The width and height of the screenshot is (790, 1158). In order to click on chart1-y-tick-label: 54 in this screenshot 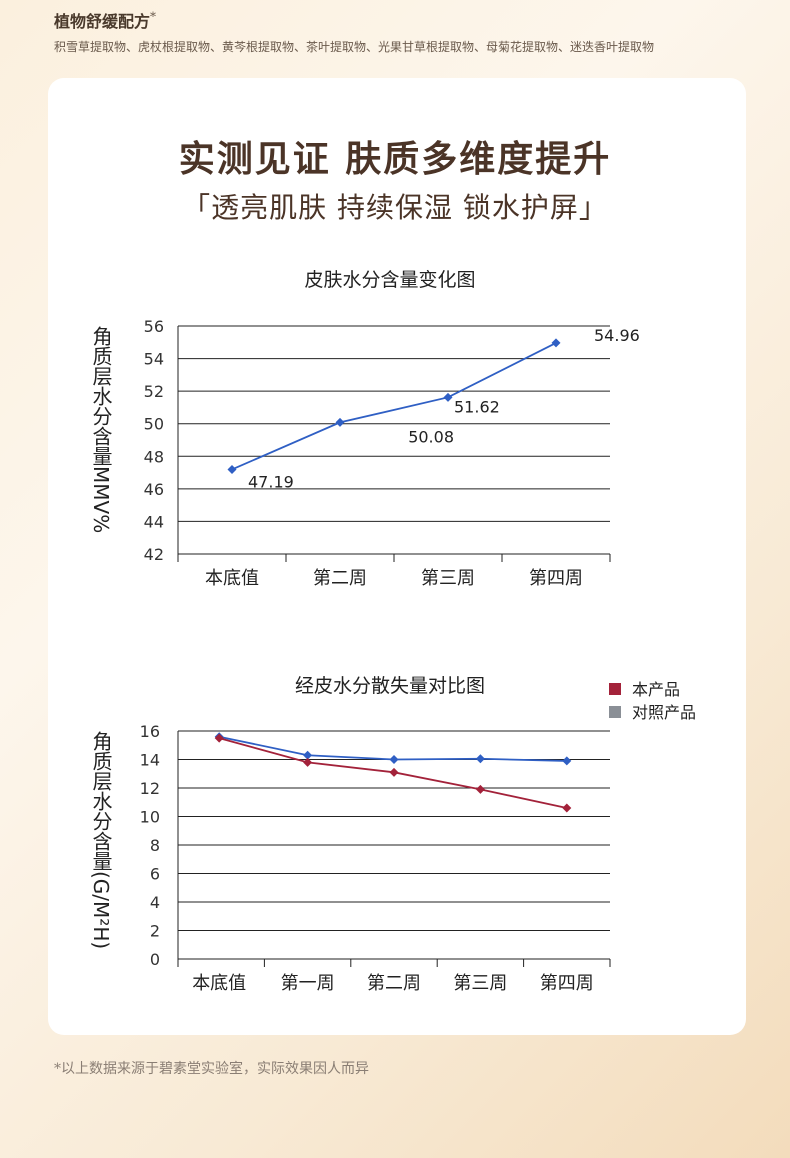, I will do `click(154, 359)`.